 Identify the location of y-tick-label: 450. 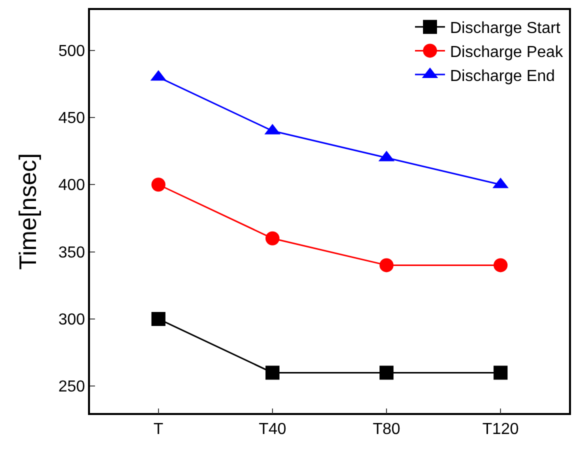
(72, 119).